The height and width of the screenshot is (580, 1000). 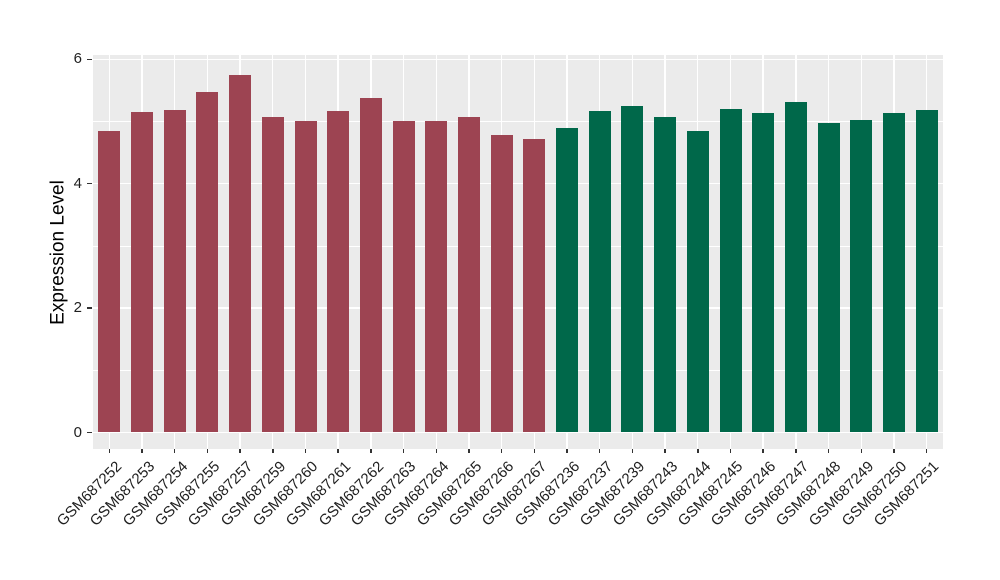 What do you see at coordinates (77, 308) in the screenshot?
I see `y-tick-label: 2` at bounding box center [77, 308].